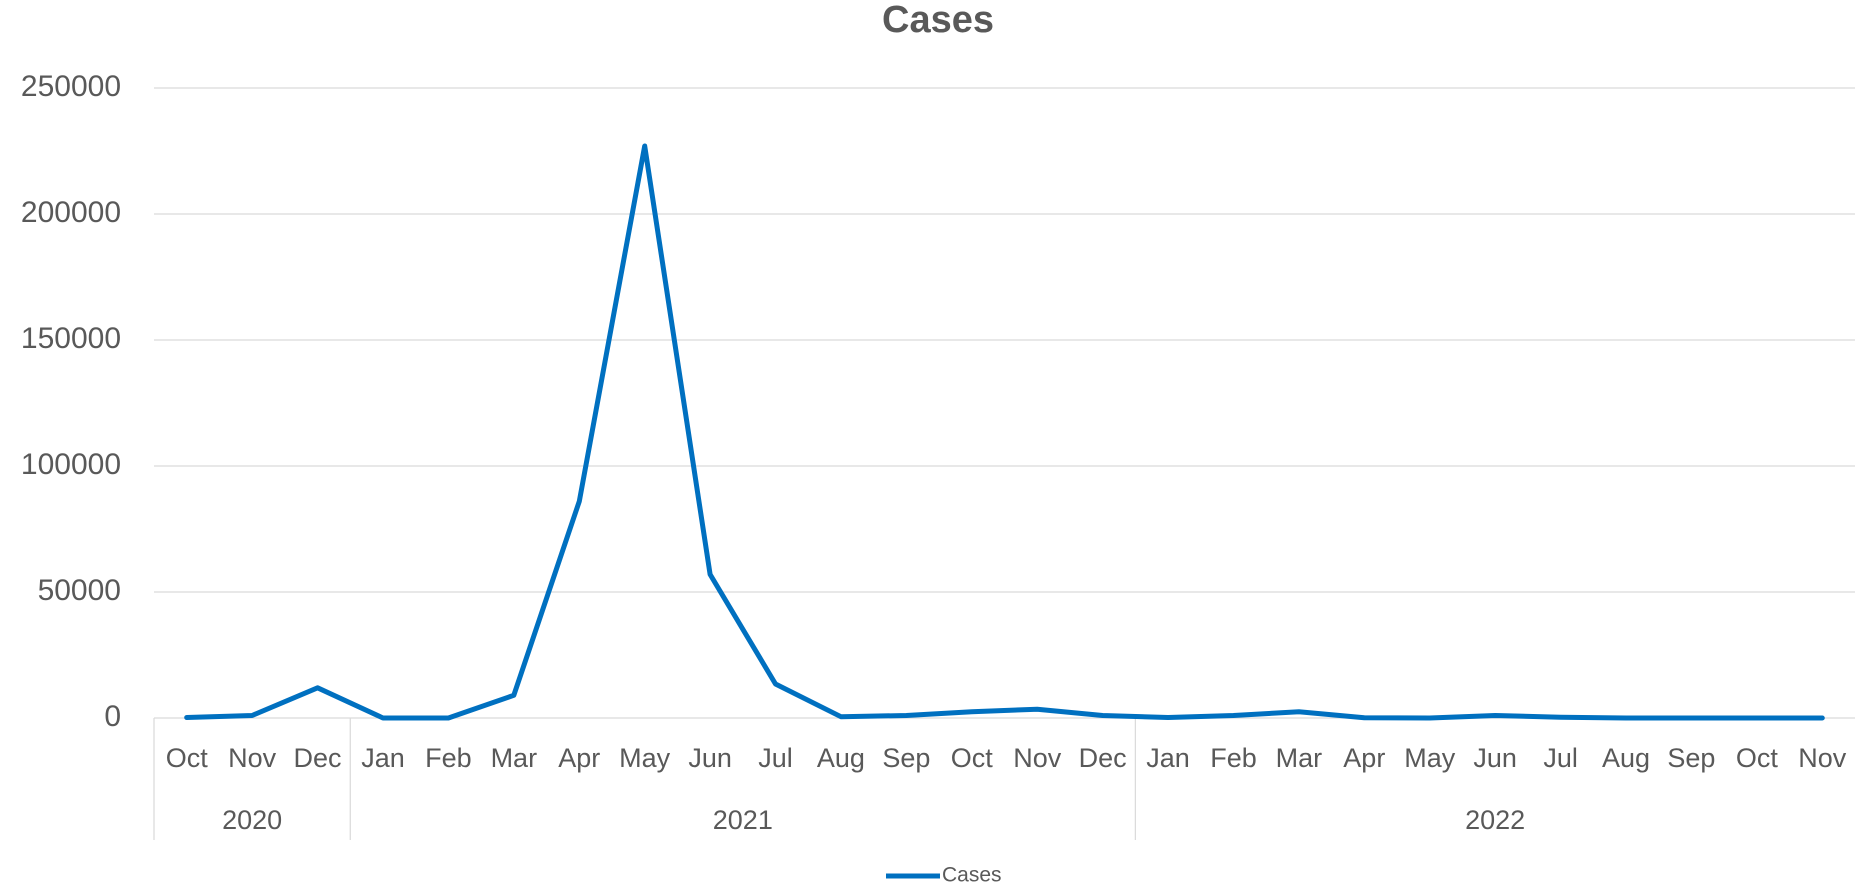 This screenshot has width=1857, height=889. I want to click on y-tick-label: 200000, so click(71, 212).